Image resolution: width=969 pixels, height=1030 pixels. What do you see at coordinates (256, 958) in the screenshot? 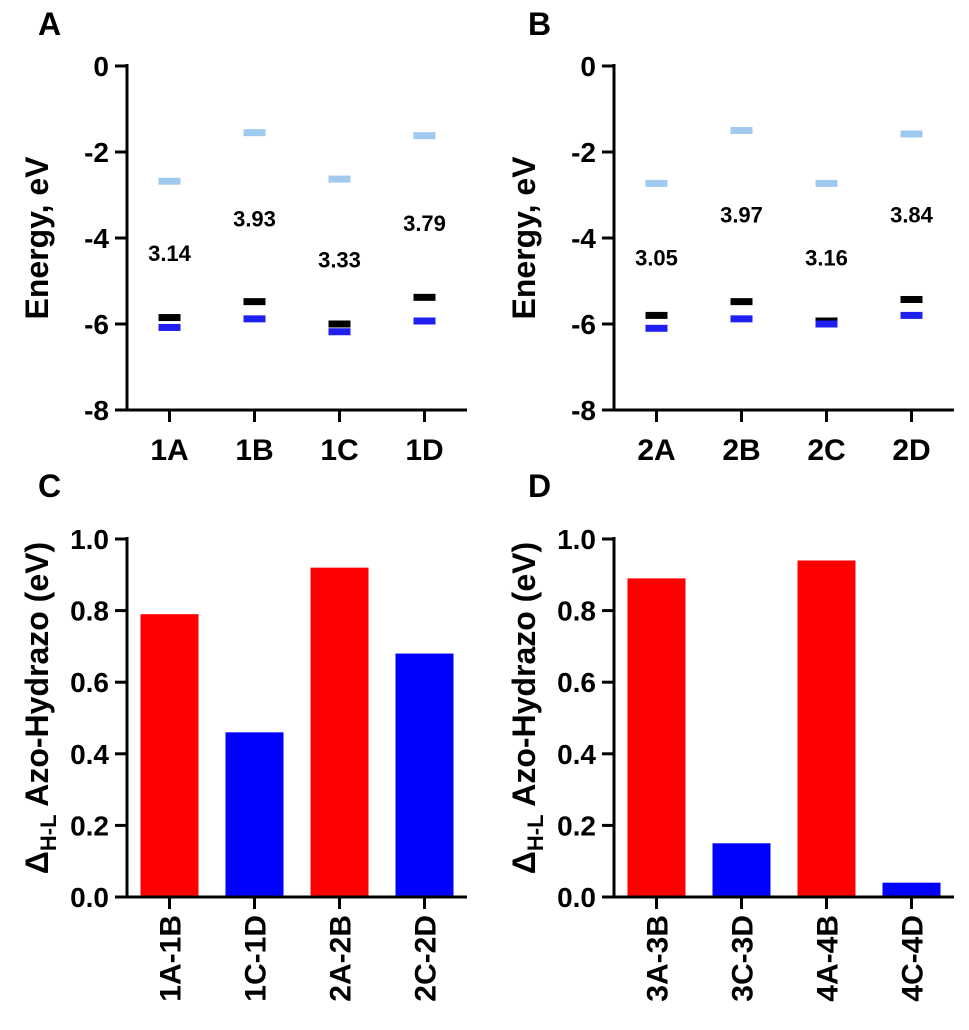
I see `x-tick-label: 1C-1D` at bounding box center [256, 958].